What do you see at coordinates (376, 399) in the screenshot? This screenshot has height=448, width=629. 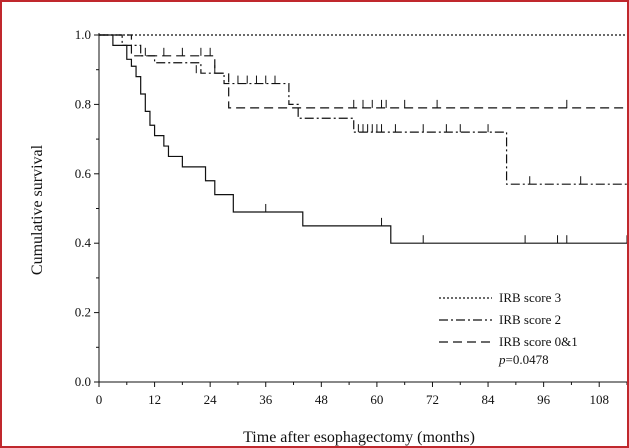 I see `x-tick-label: 60` at bounding box center [376, 399].